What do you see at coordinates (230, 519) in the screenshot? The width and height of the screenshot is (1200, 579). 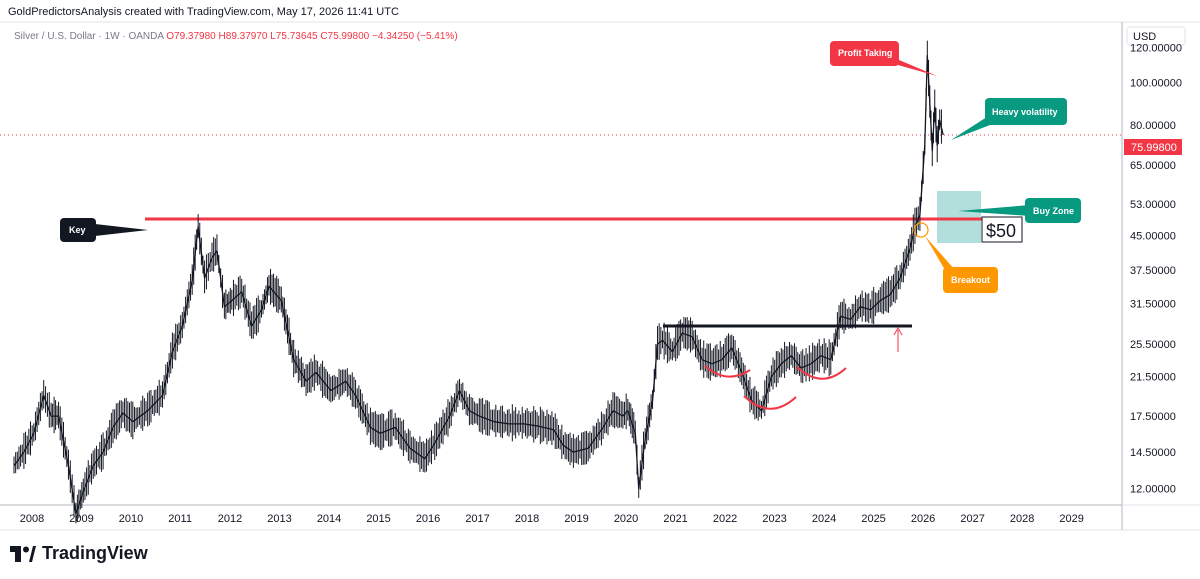 I see `time-tick-label: 2012` at bounding box center [230, 519].